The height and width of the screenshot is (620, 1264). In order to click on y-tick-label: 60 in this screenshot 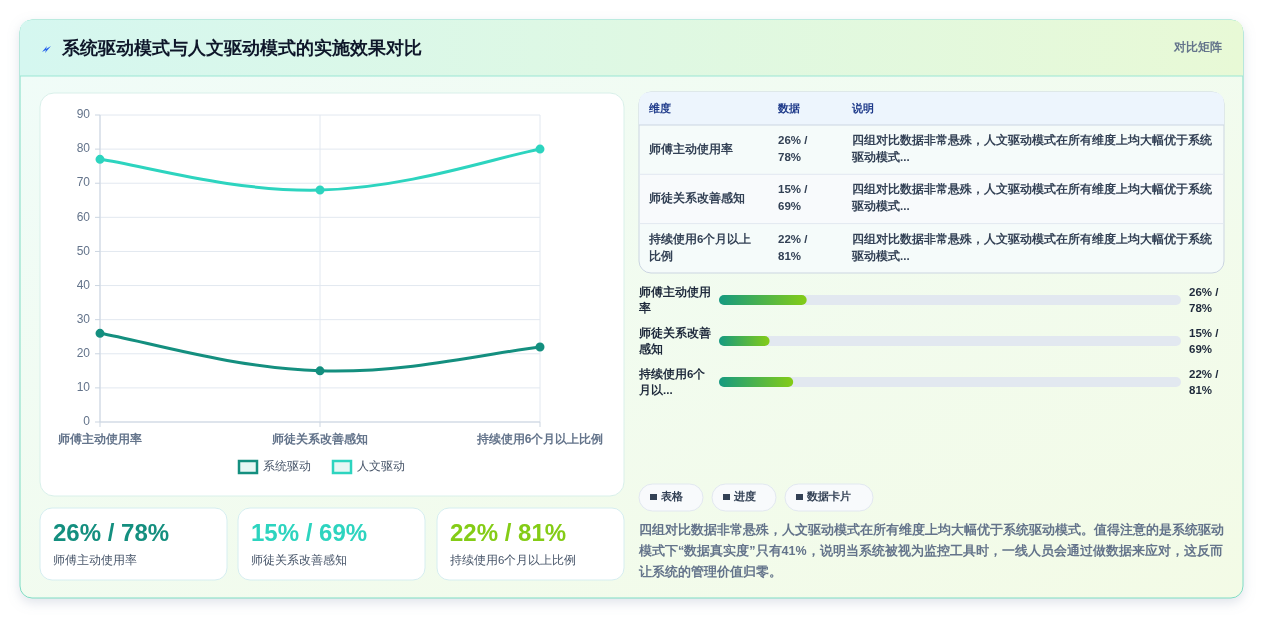, I will do `click(83, 216)`.